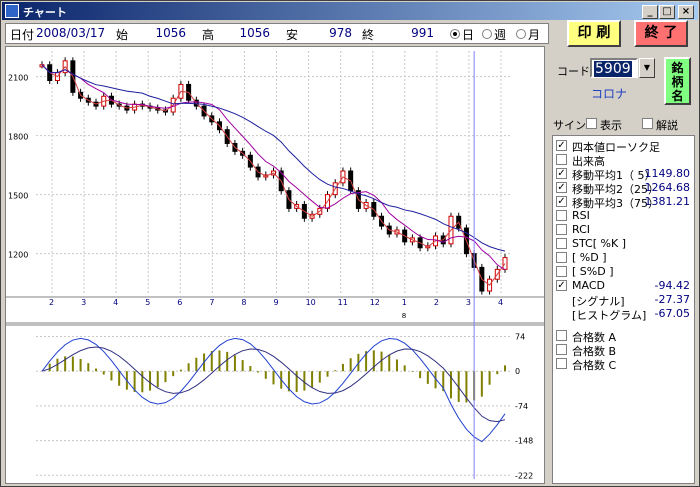 The height and width of the screenshot is (487, 700). Describe the element at coordinates (598, 301) in the screenshot. I see `indicator-label: [シグナル]` at that location.